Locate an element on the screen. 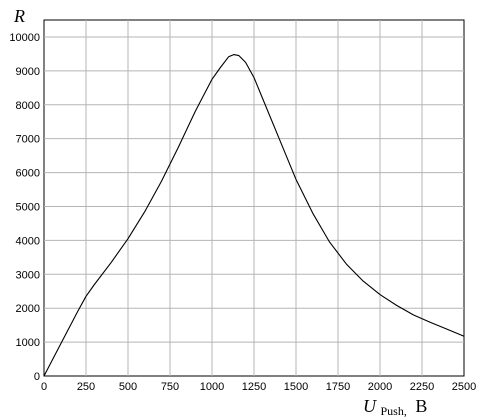 The width and height of the screenshot is (489, 419). y-tick-label: 4000 is located at coordinates (28, 241).